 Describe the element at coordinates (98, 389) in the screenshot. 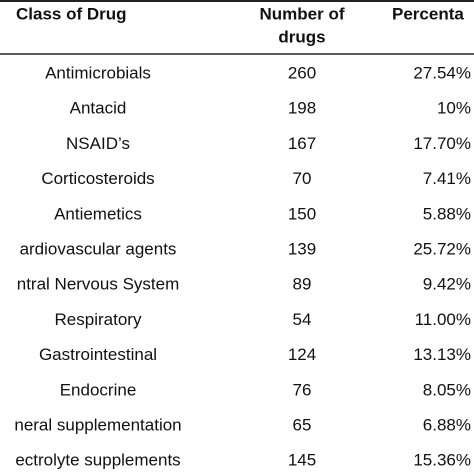

I see `cell-class: Endocrine` at that location.